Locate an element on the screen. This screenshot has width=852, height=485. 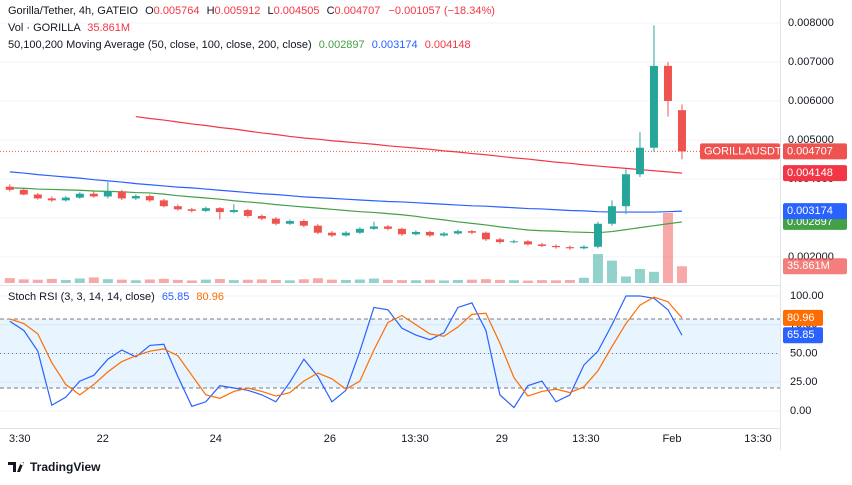
volume-value: 35.861M is located at coordinates (108, 28).